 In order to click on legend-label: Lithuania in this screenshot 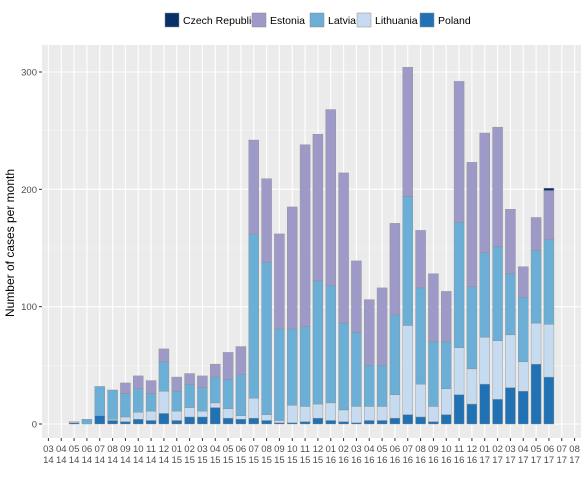, I will do `click(396, 21)`.